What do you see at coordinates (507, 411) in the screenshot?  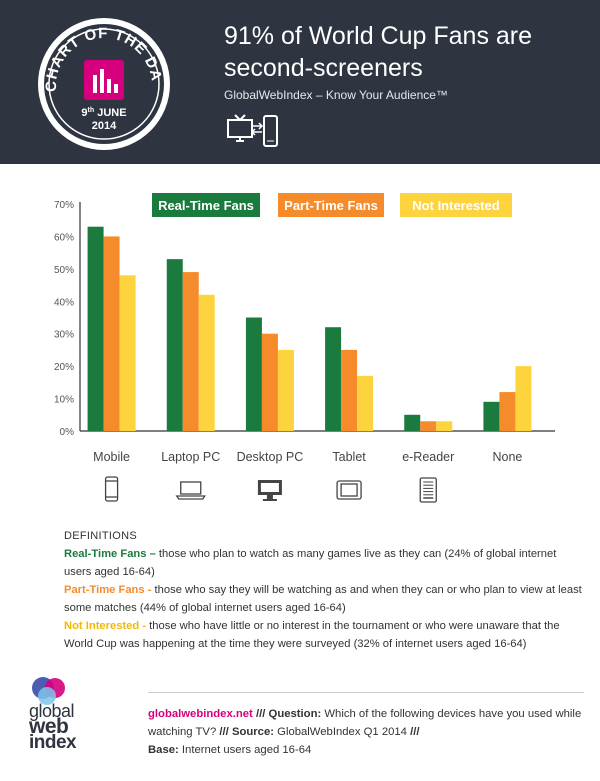 I see `bar-part-time-fans-none` at bounding box center [507, 411].